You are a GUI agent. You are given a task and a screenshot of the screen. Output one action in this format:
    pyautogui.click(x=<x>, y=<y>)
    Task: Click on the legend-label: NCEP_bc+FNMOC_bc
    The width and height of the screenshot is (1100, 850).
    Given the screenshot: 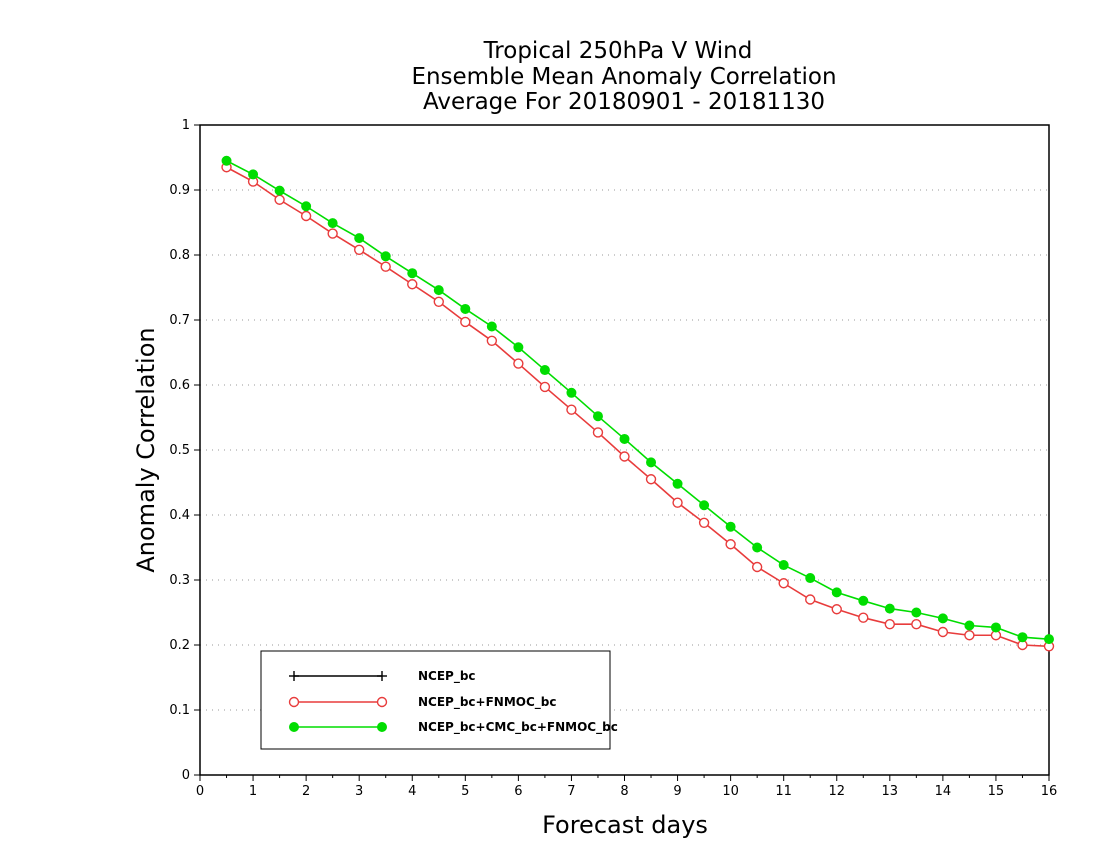 What is the action you would take?
    pyautogui.click(x=487, y=702)
    